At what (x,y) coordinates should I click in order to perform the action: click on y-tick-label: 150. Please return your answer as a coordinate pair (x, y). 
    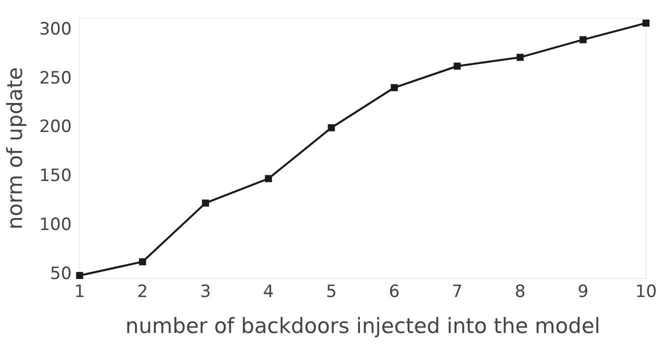
    Looking at the image, I should click on (55, 176).